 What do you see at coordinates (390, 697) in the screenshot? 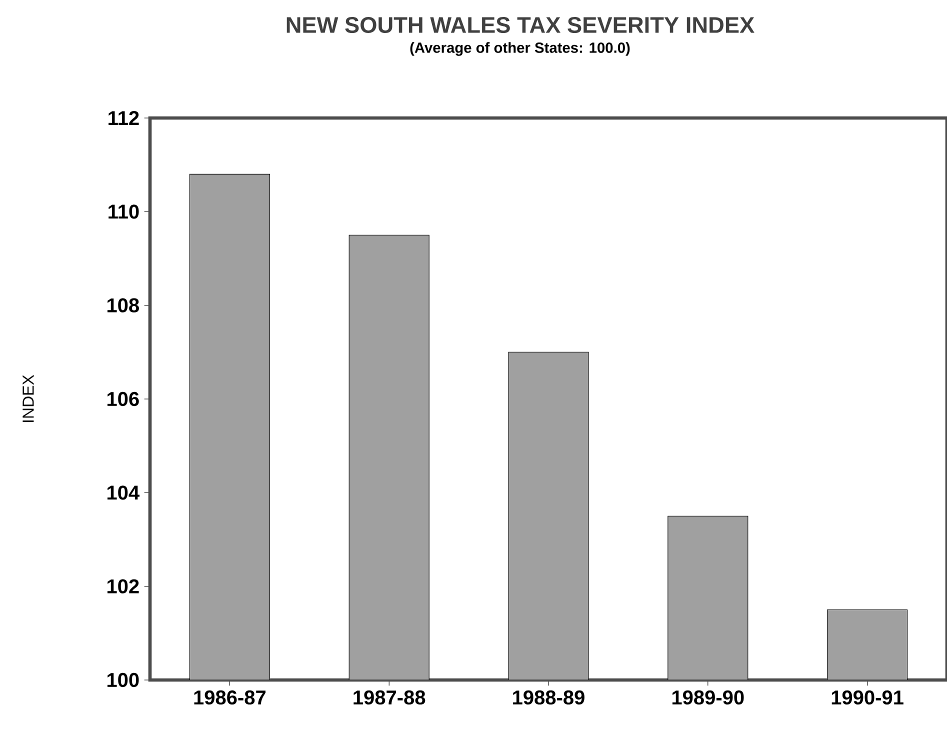
I see `x-tick-label: 1987-88` at bounding box center [390, 697].